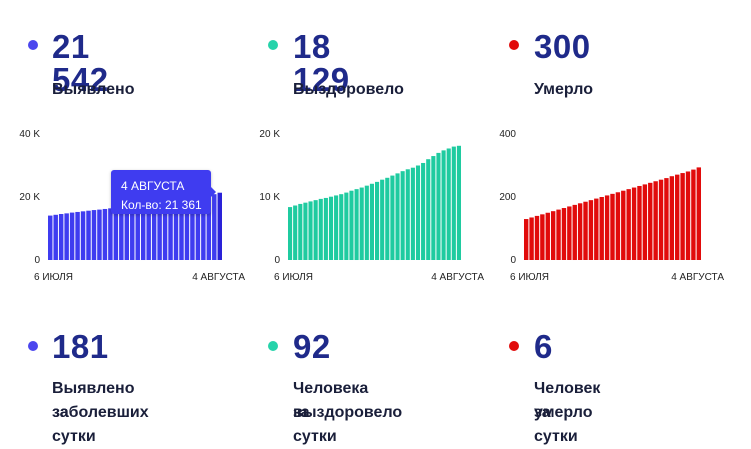  I want to click on daily-died-label-line2: за сутки, so click(556, 424).